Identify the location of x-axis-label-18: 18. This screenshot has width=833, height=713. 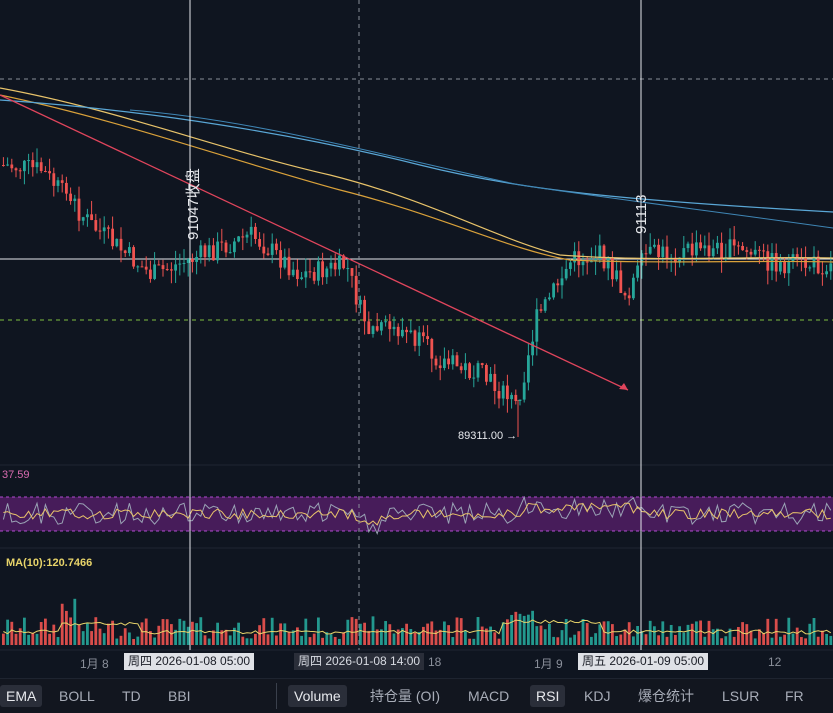
(435, 662).